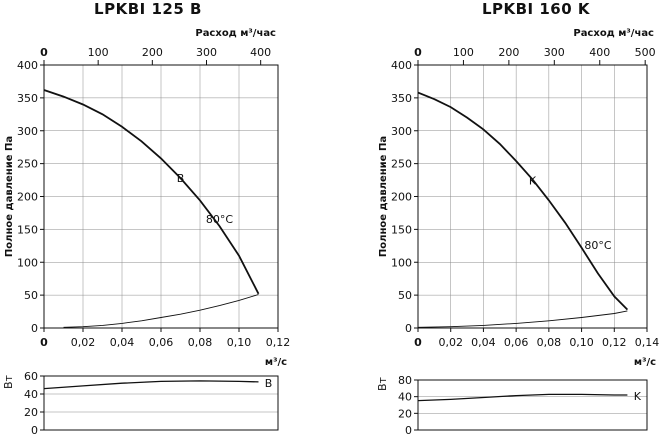  I want to click on power-curve-label: B, so click(269, 383).